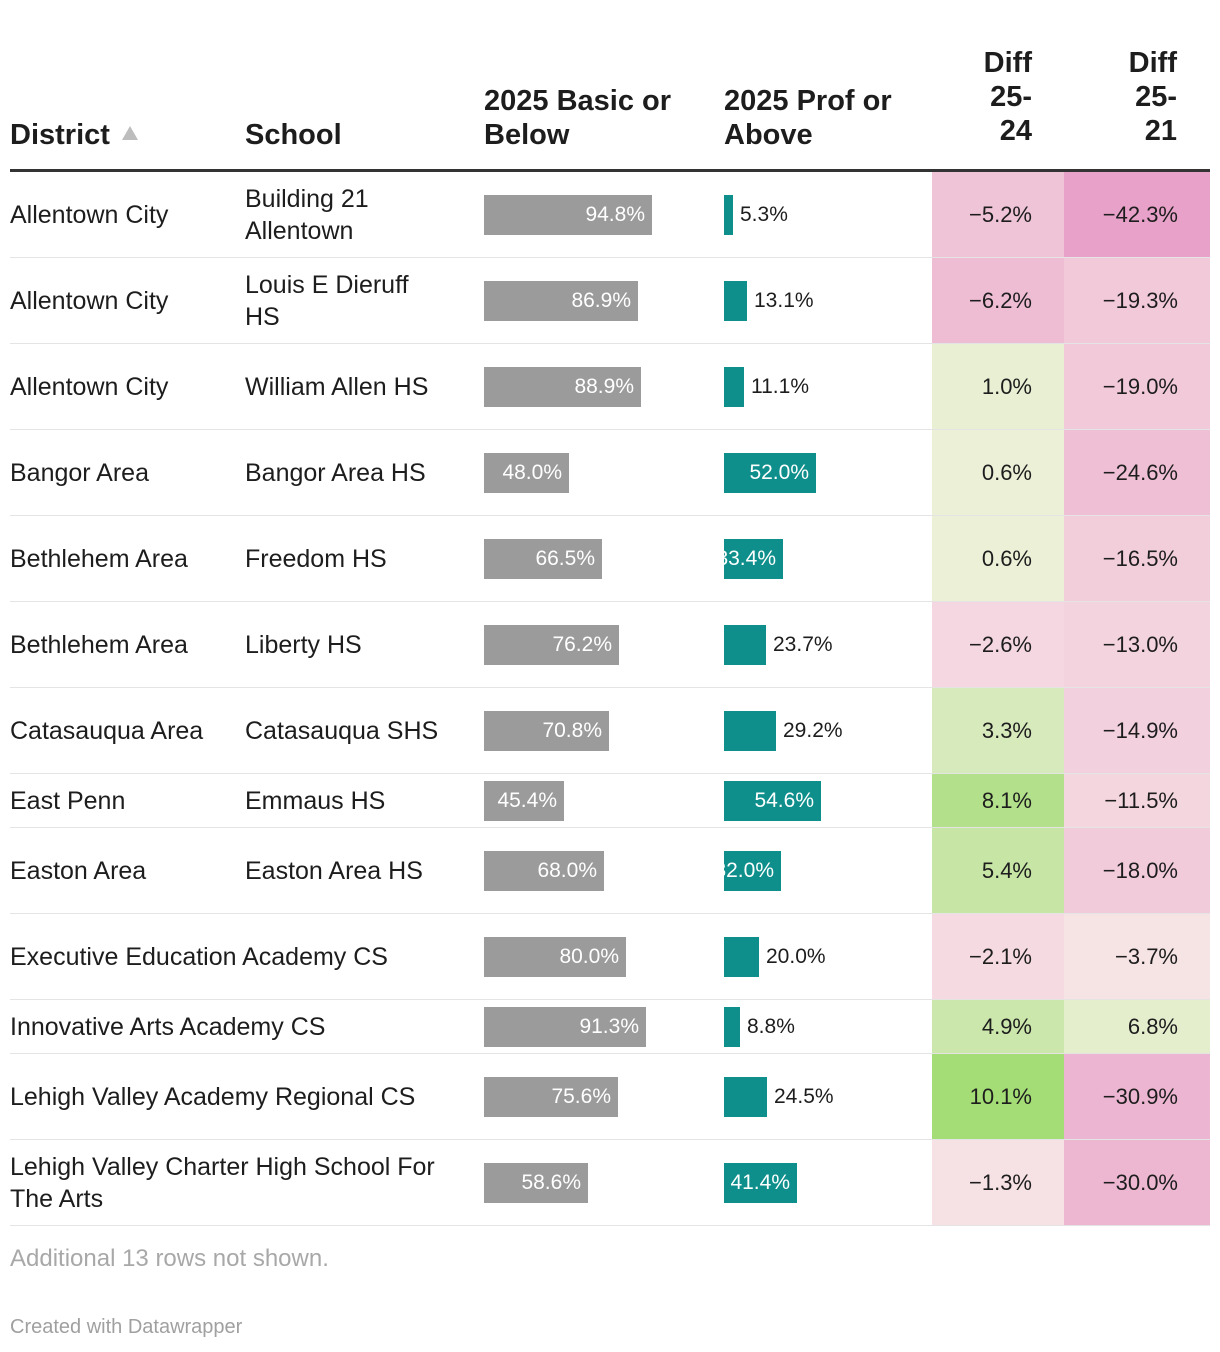 This screenshot has height=1352, width=1220. I want to click on bar-prof-label: 20.0%, so click(796, 956).